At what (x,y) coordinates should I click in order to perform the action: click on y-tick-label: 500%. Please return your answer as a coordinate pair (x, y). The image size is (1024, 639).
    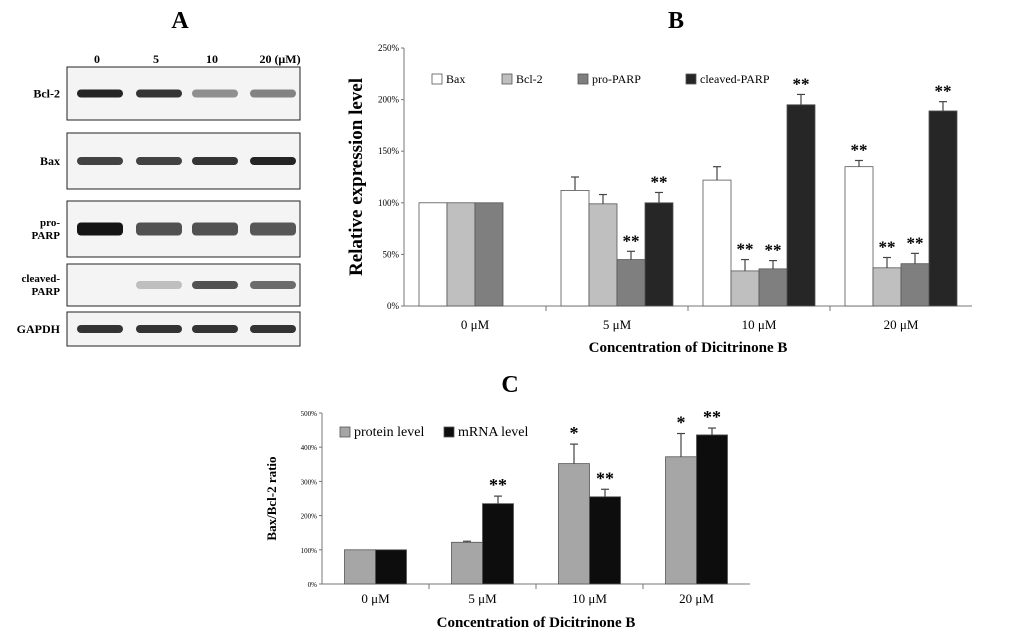
    Looking at the image, I should click on (309, 414).